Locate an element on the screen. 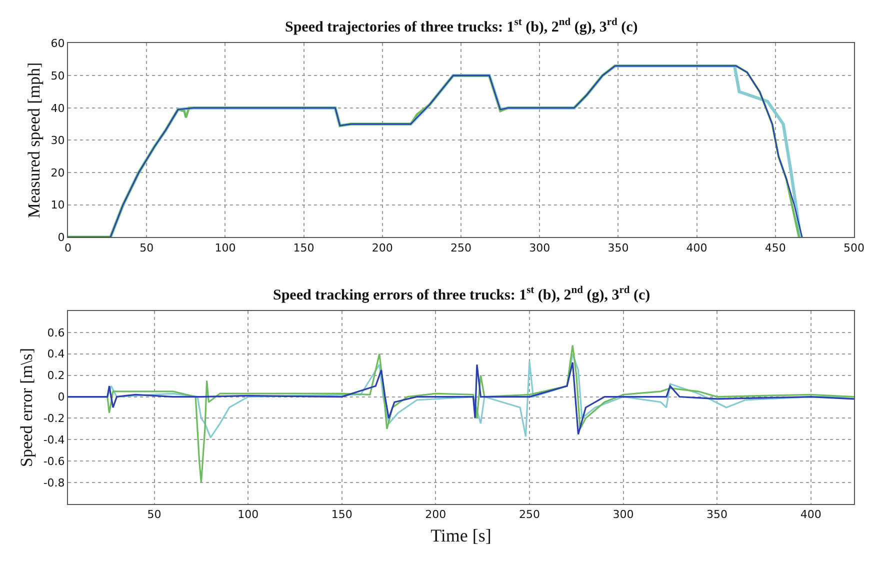  y-tick-label: 20 is located at coordinates (57, 173).